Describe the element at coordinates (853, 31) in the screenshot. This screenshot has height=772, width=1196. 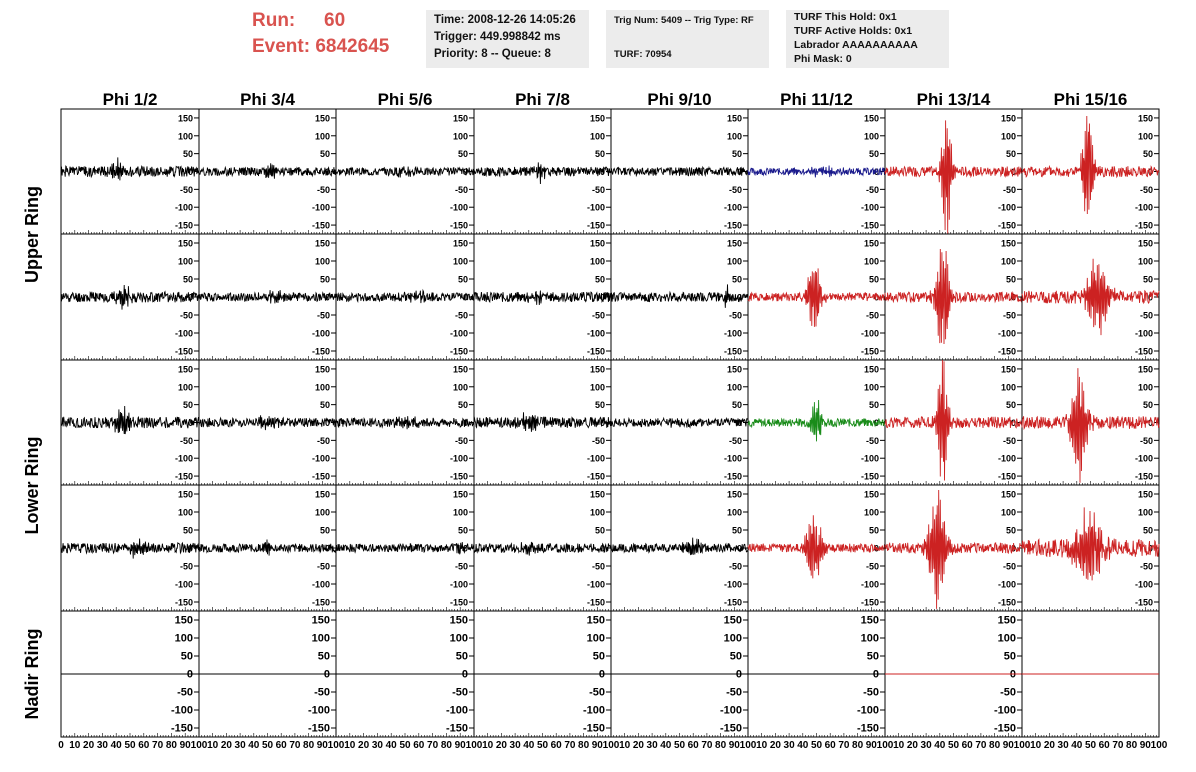
I see `turf-active-holds-text: TURF Active Holds: 0x1` at that location.